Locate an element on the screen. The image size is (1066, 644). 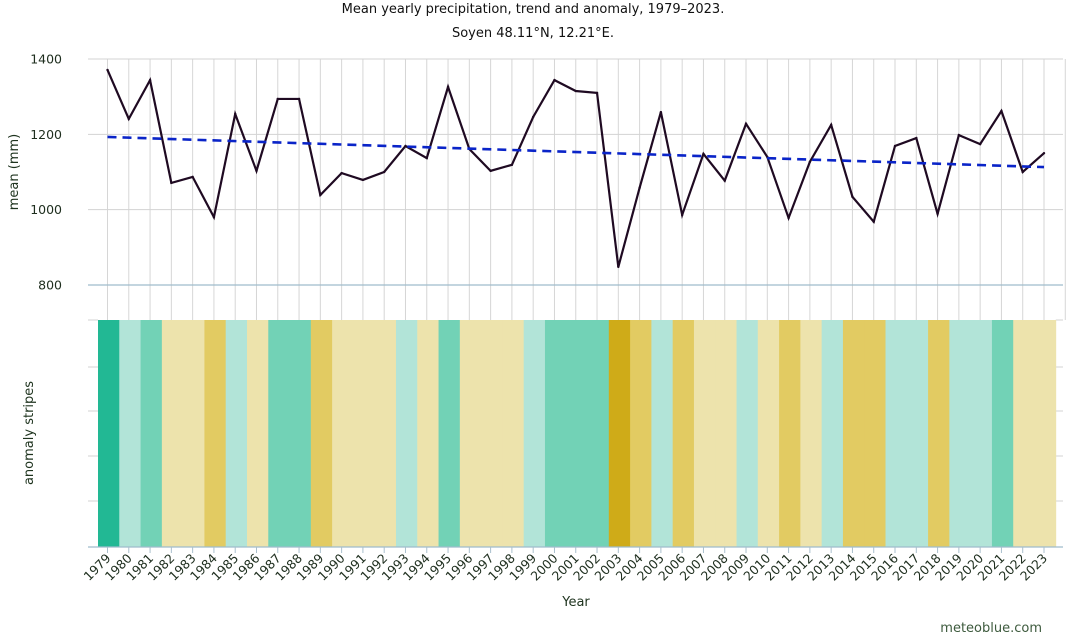
anomaly-stripe-2006 is located at coordinates (683, 433).